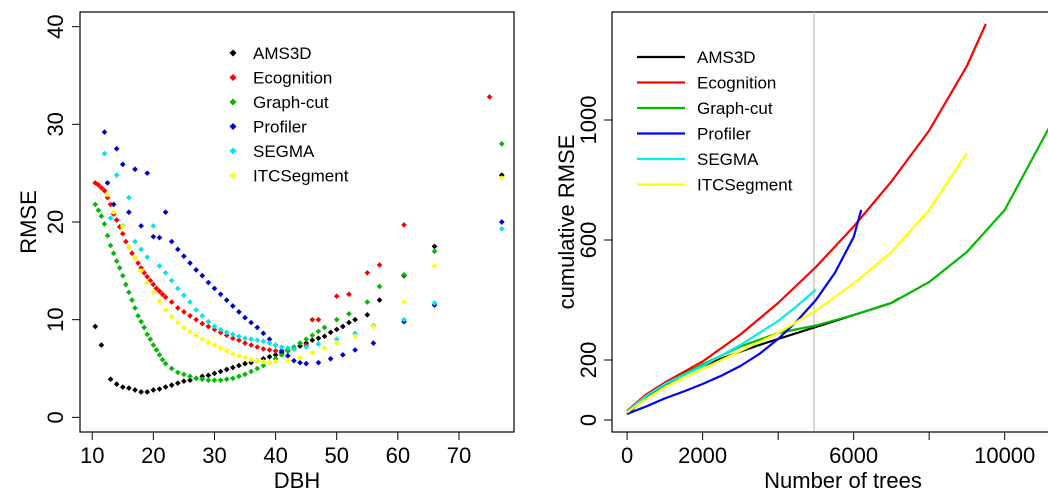  I want to click on left-y-tick-label: 40, so click(55, 26).